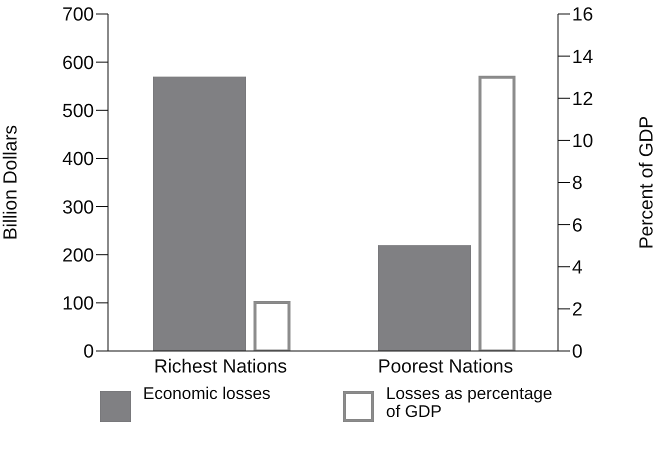 This screenshot has width=662, height=450. Describe the element at coordinates (78, 304) in the screenshot. I see `y-tick-label: 100` at that location.